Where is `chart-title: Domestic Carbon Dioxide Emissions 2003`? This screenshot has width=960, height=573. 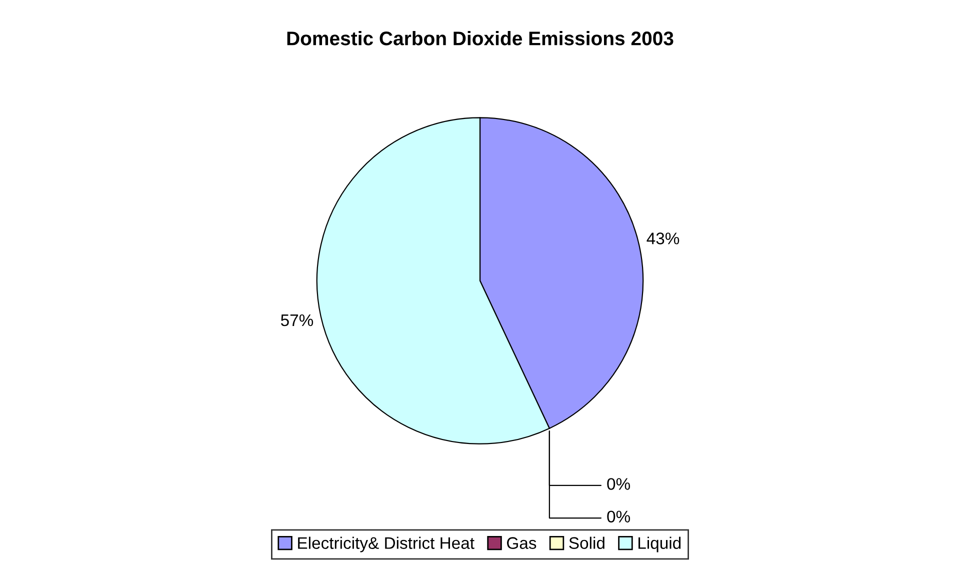 chart-title: Domestic Carbon Dioxide Emissions 2003 is located at coordinates (480, 38).